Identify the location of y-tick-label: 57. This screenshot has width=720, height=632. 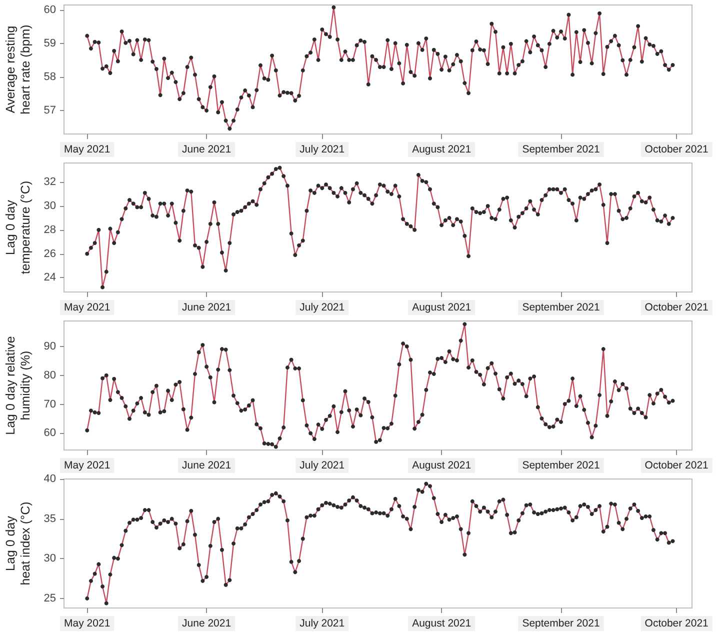
(50, 110).